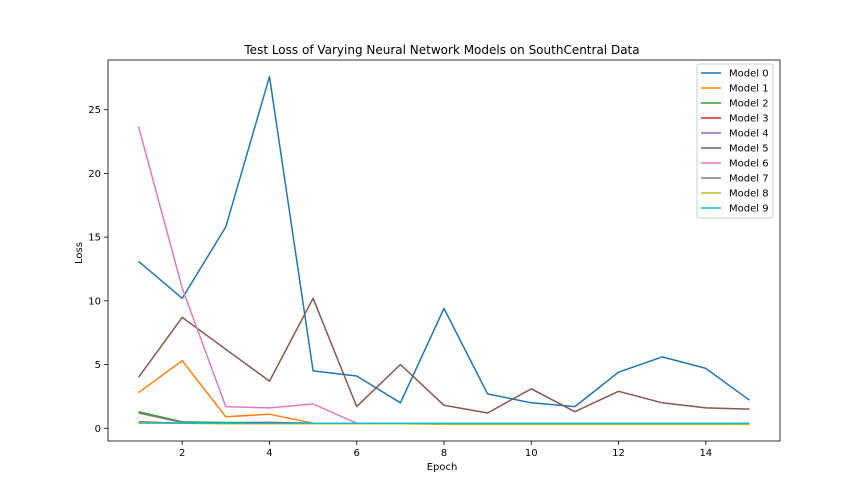 Image resolution: width=864 pixels, height=504 pixels. Describe the element at coordinates (357, 453) in the screenshot. I see `x-tick-label: 6` at that location.